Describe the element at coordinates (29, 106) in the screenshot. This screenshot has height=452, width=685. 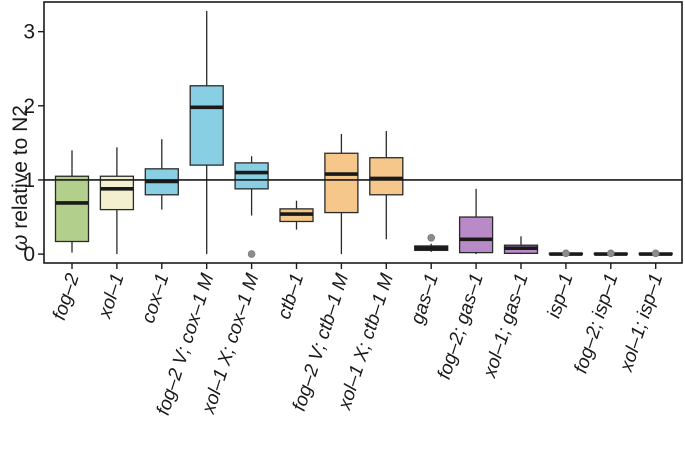
I see `y-tick-label: 2` at that location.